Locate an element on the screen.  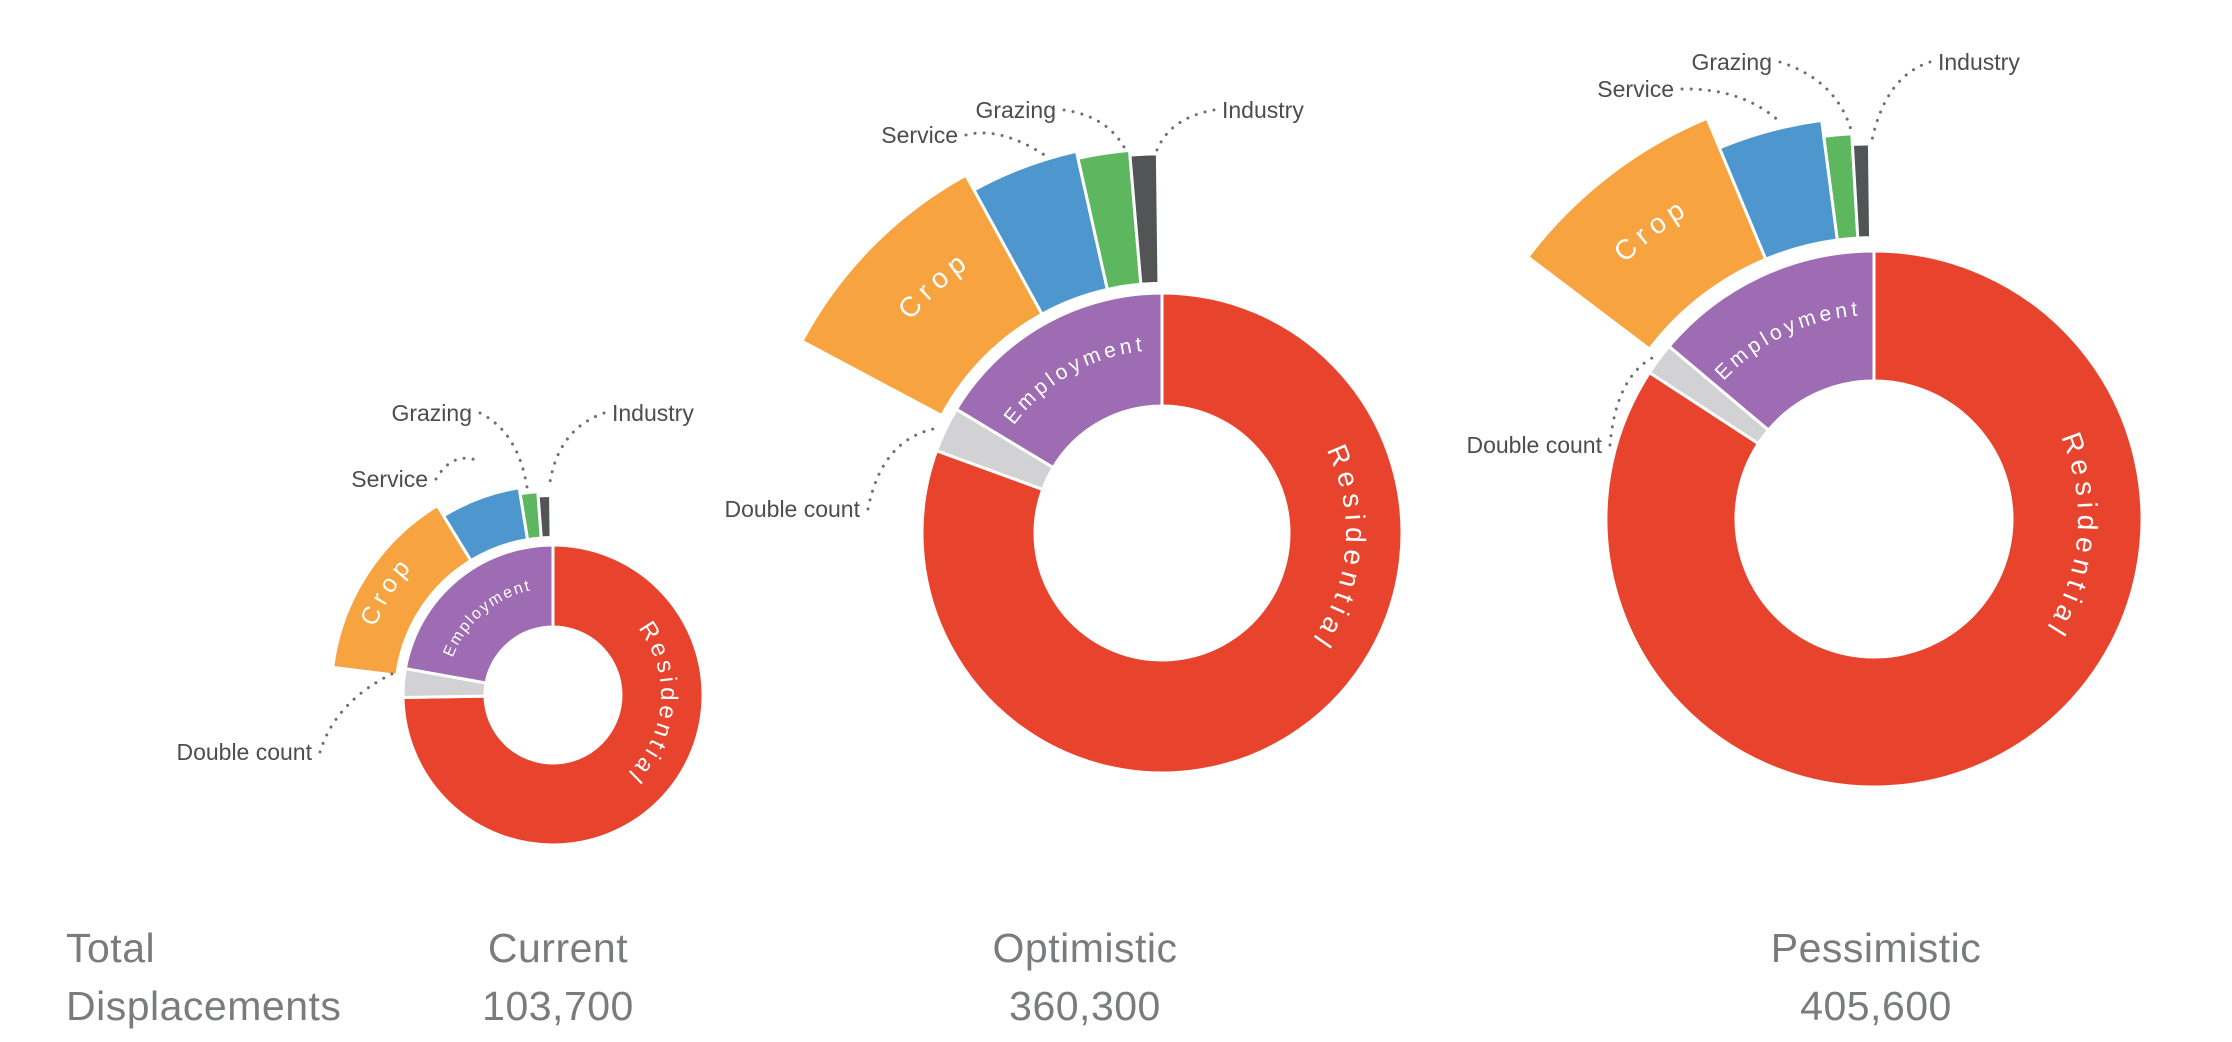
caption-current: Current is located at coordinates (558, 948).